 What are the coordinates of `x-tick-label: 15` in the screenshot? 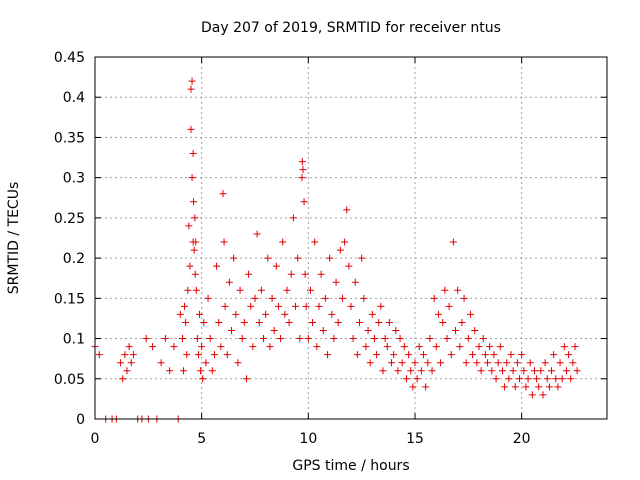 It's located at (415, 439).